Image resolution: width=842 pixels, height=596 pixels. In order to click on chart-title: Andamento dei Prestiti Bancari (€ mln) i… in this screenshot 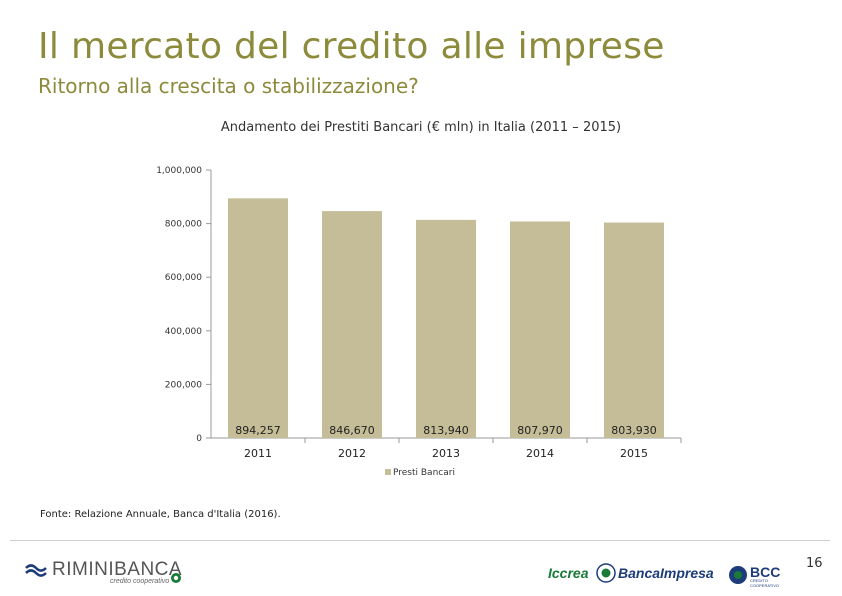, I will do `click(421, 127)`.